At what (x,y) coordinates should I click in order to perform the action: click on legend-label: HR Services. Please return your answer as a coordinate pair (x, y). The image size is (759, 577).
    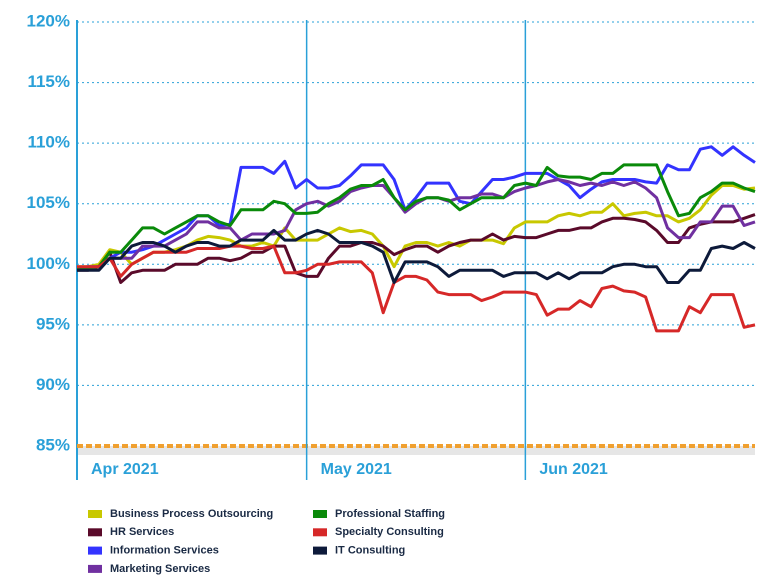
    Looking at the image, I should click on (142, 532).